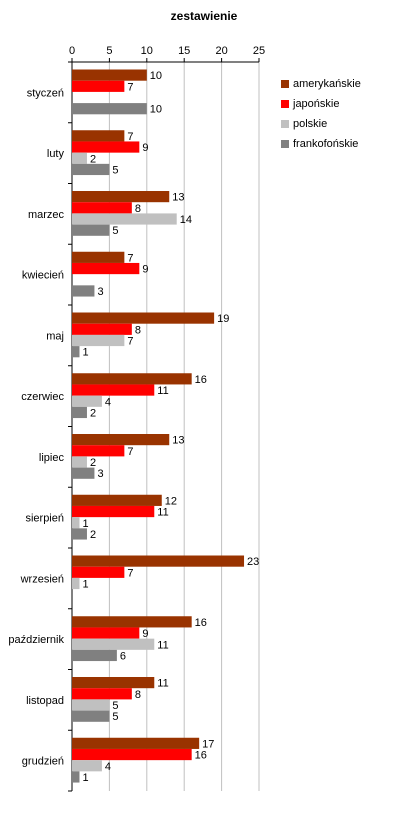 The image size is (408, 815). Describe the element at coordinates (123, 656) in the screenshot. I see `data-label: 6` at that location.